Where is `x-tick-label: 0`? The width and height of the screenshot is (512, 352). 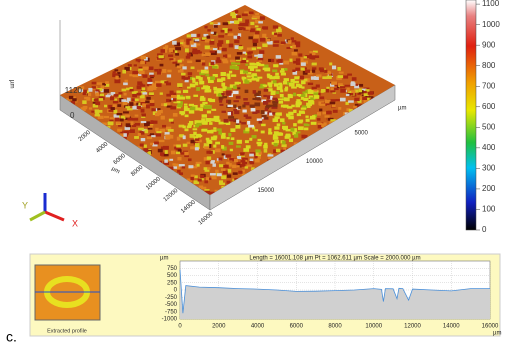 x-tick-label: 0 is located at coordinates (180, 327).